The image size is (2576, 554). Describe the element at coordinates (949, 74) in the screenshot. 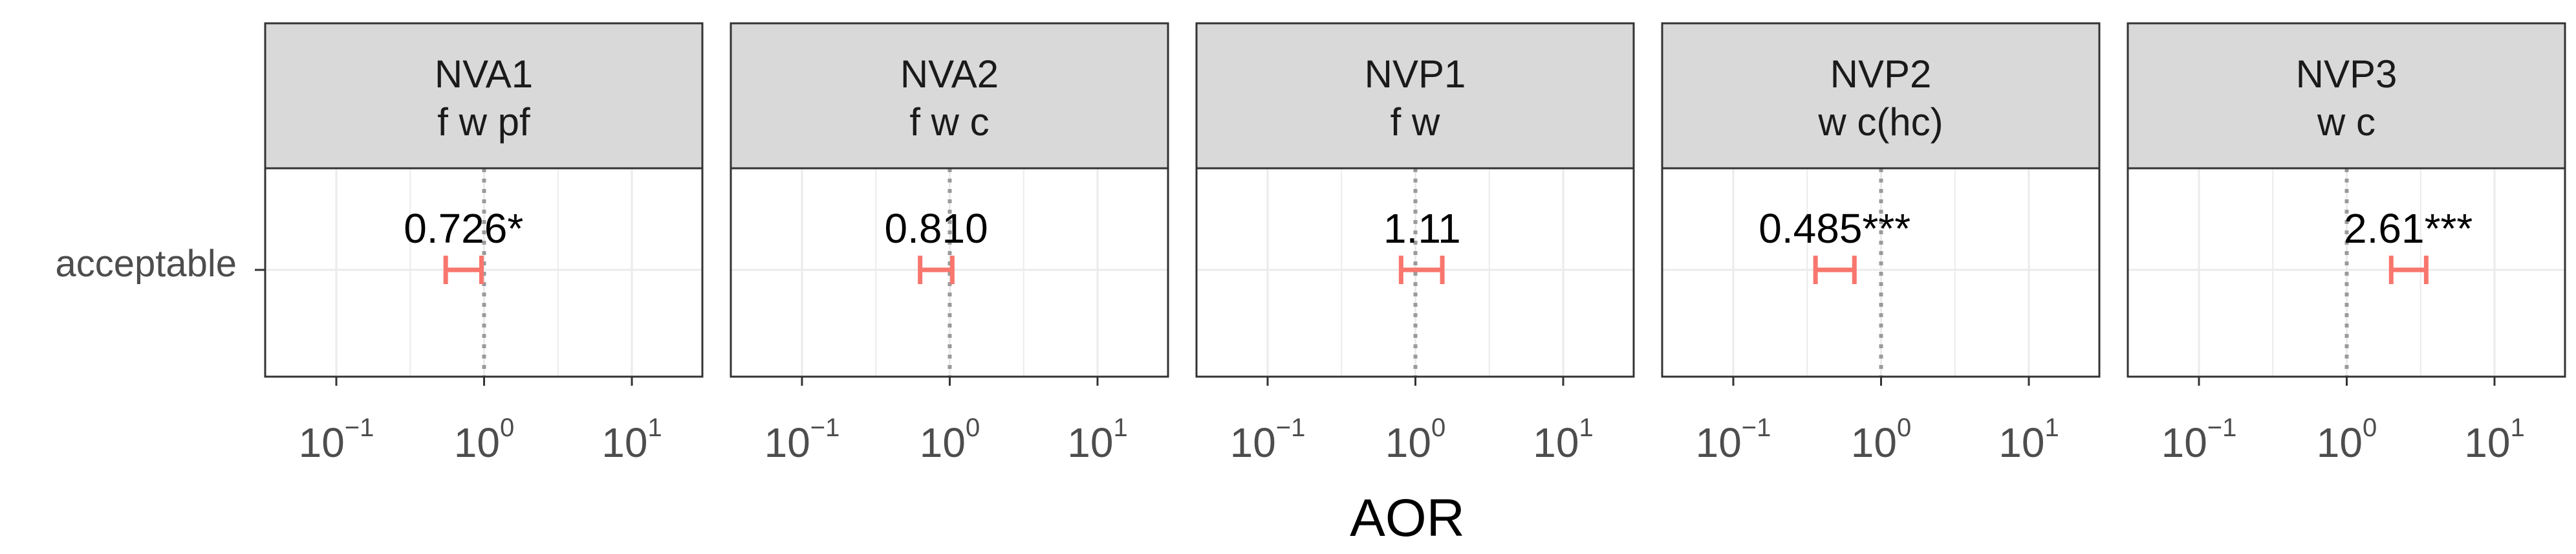

I see `facet-title: NVA2` at that location.